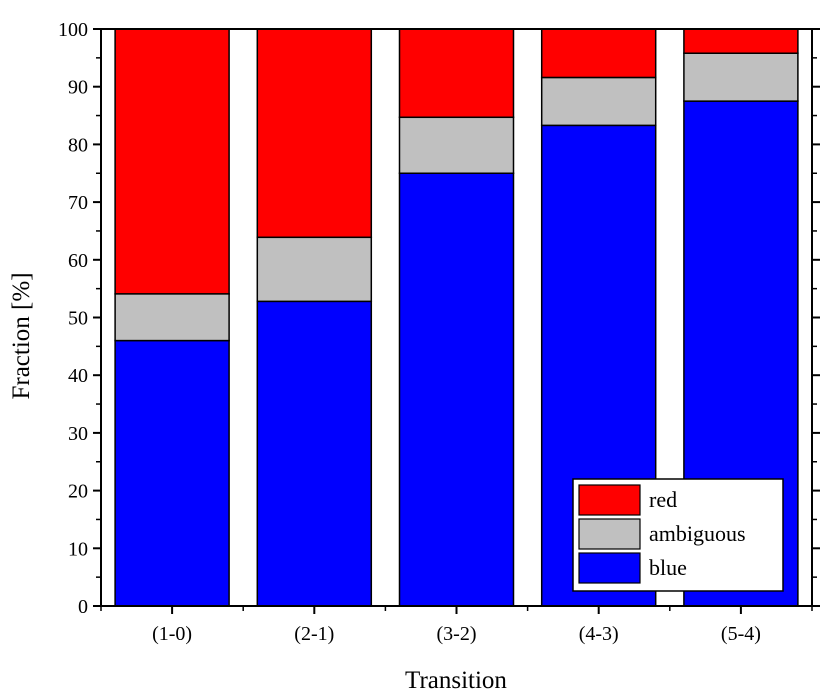  I want to click on x-tick-label: (4-3), so click(599, 634).